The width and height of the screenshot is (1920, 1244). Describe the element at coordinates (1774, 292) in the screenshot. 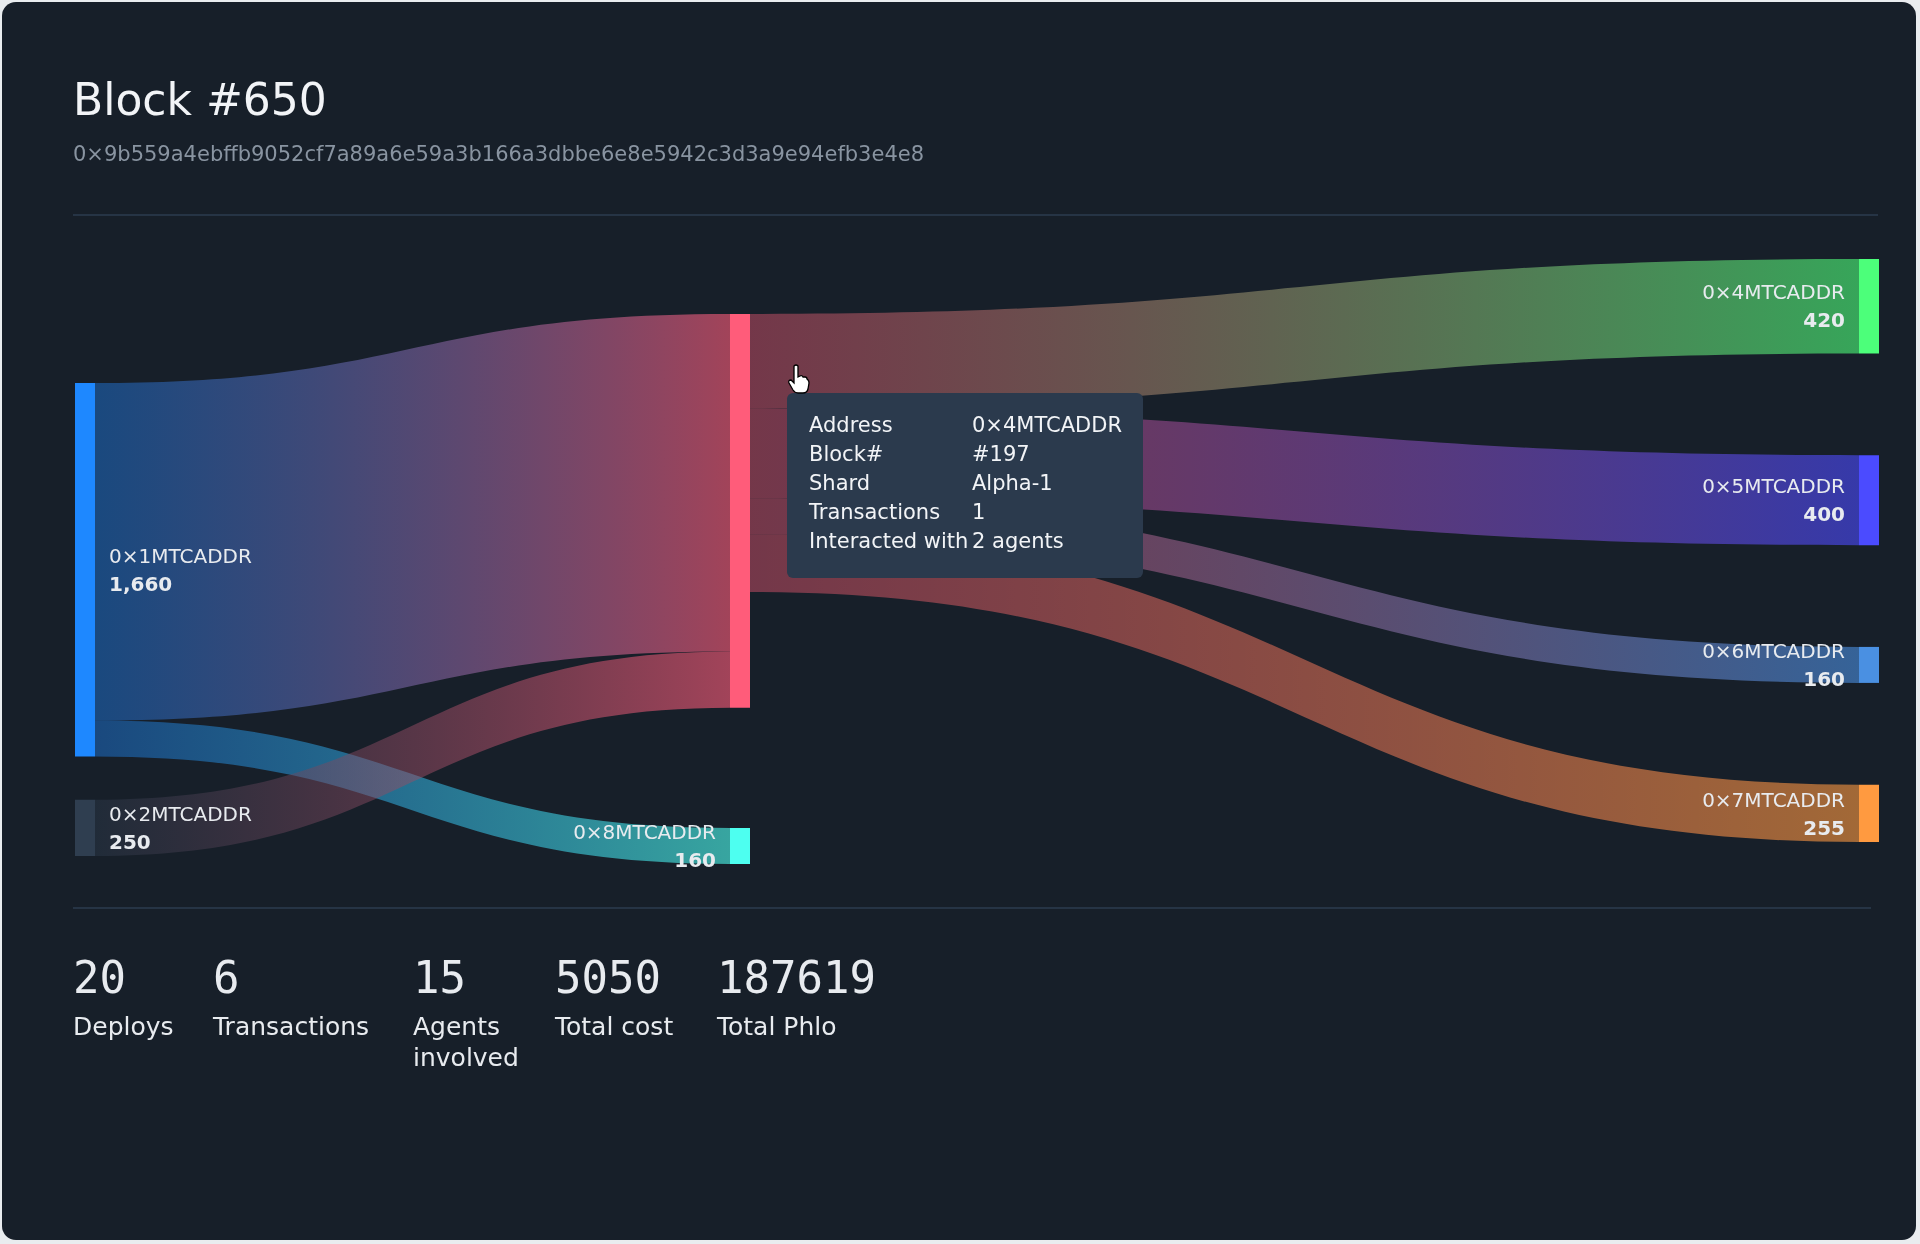

I see `category-label: 0×4MTCADDR` at that location.